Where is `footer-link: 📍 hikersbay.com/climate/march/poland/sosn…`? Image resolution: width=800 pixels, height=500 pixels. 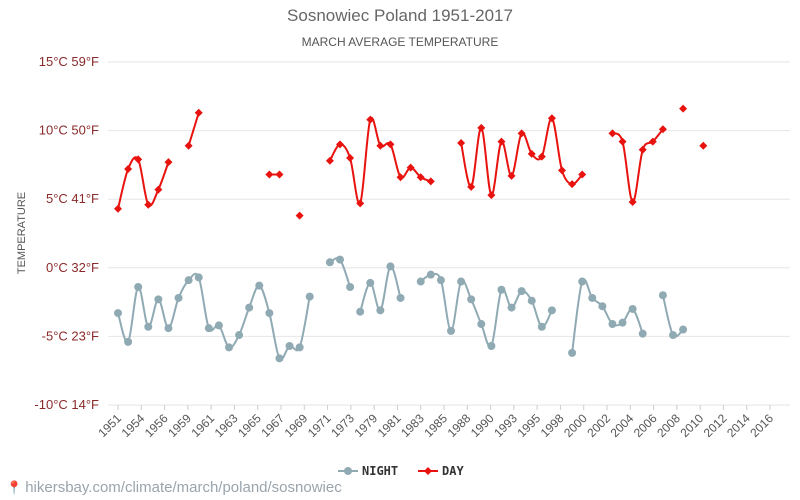 footer-link: 📍 hikersbay.com/climate/march/poland/sosn… is located at coordinates (174, 487).